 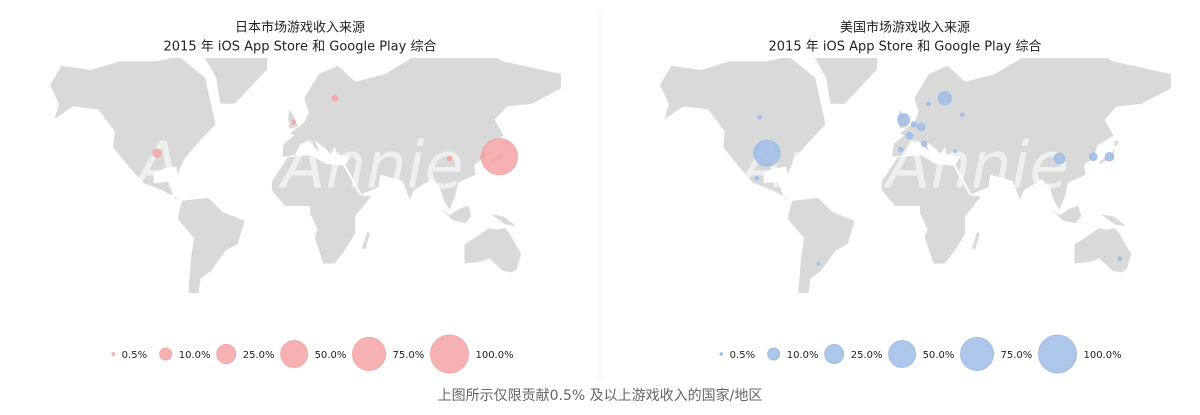 What do you see at coordinates (300, 28) in the screenshot?
I see `chart-title: 日本市场游戏收入来源` at bounding box center [300, 28].